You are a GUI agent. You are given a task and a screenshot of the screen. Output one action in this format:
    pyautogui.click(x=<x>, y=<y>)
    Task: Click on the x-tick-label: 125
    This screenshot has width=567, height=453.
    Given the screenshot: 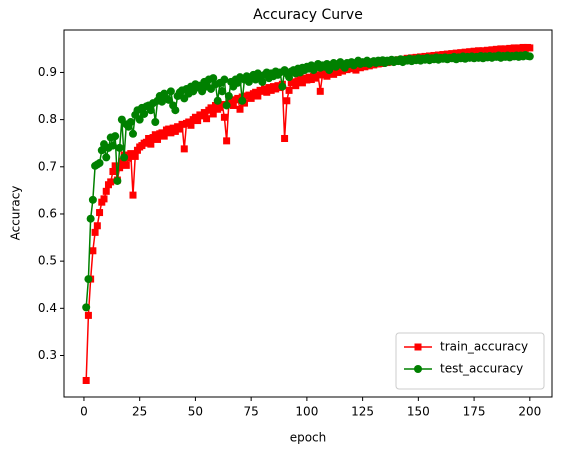 What is the action you would take?
    pyautogui.click(x=362, y=412)
    